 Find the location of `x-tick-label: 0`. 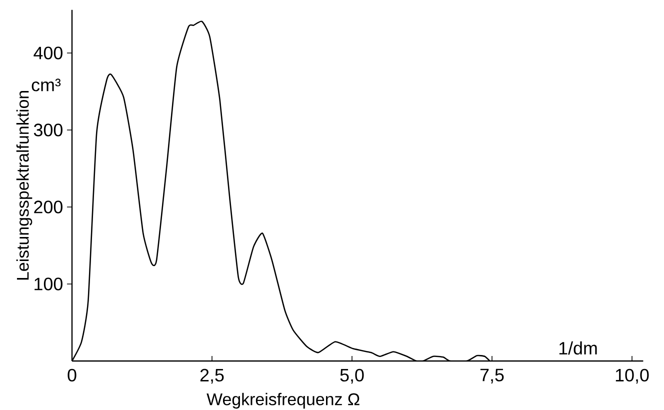

x-tick-label: 0 is located at coordinates (72, 375).